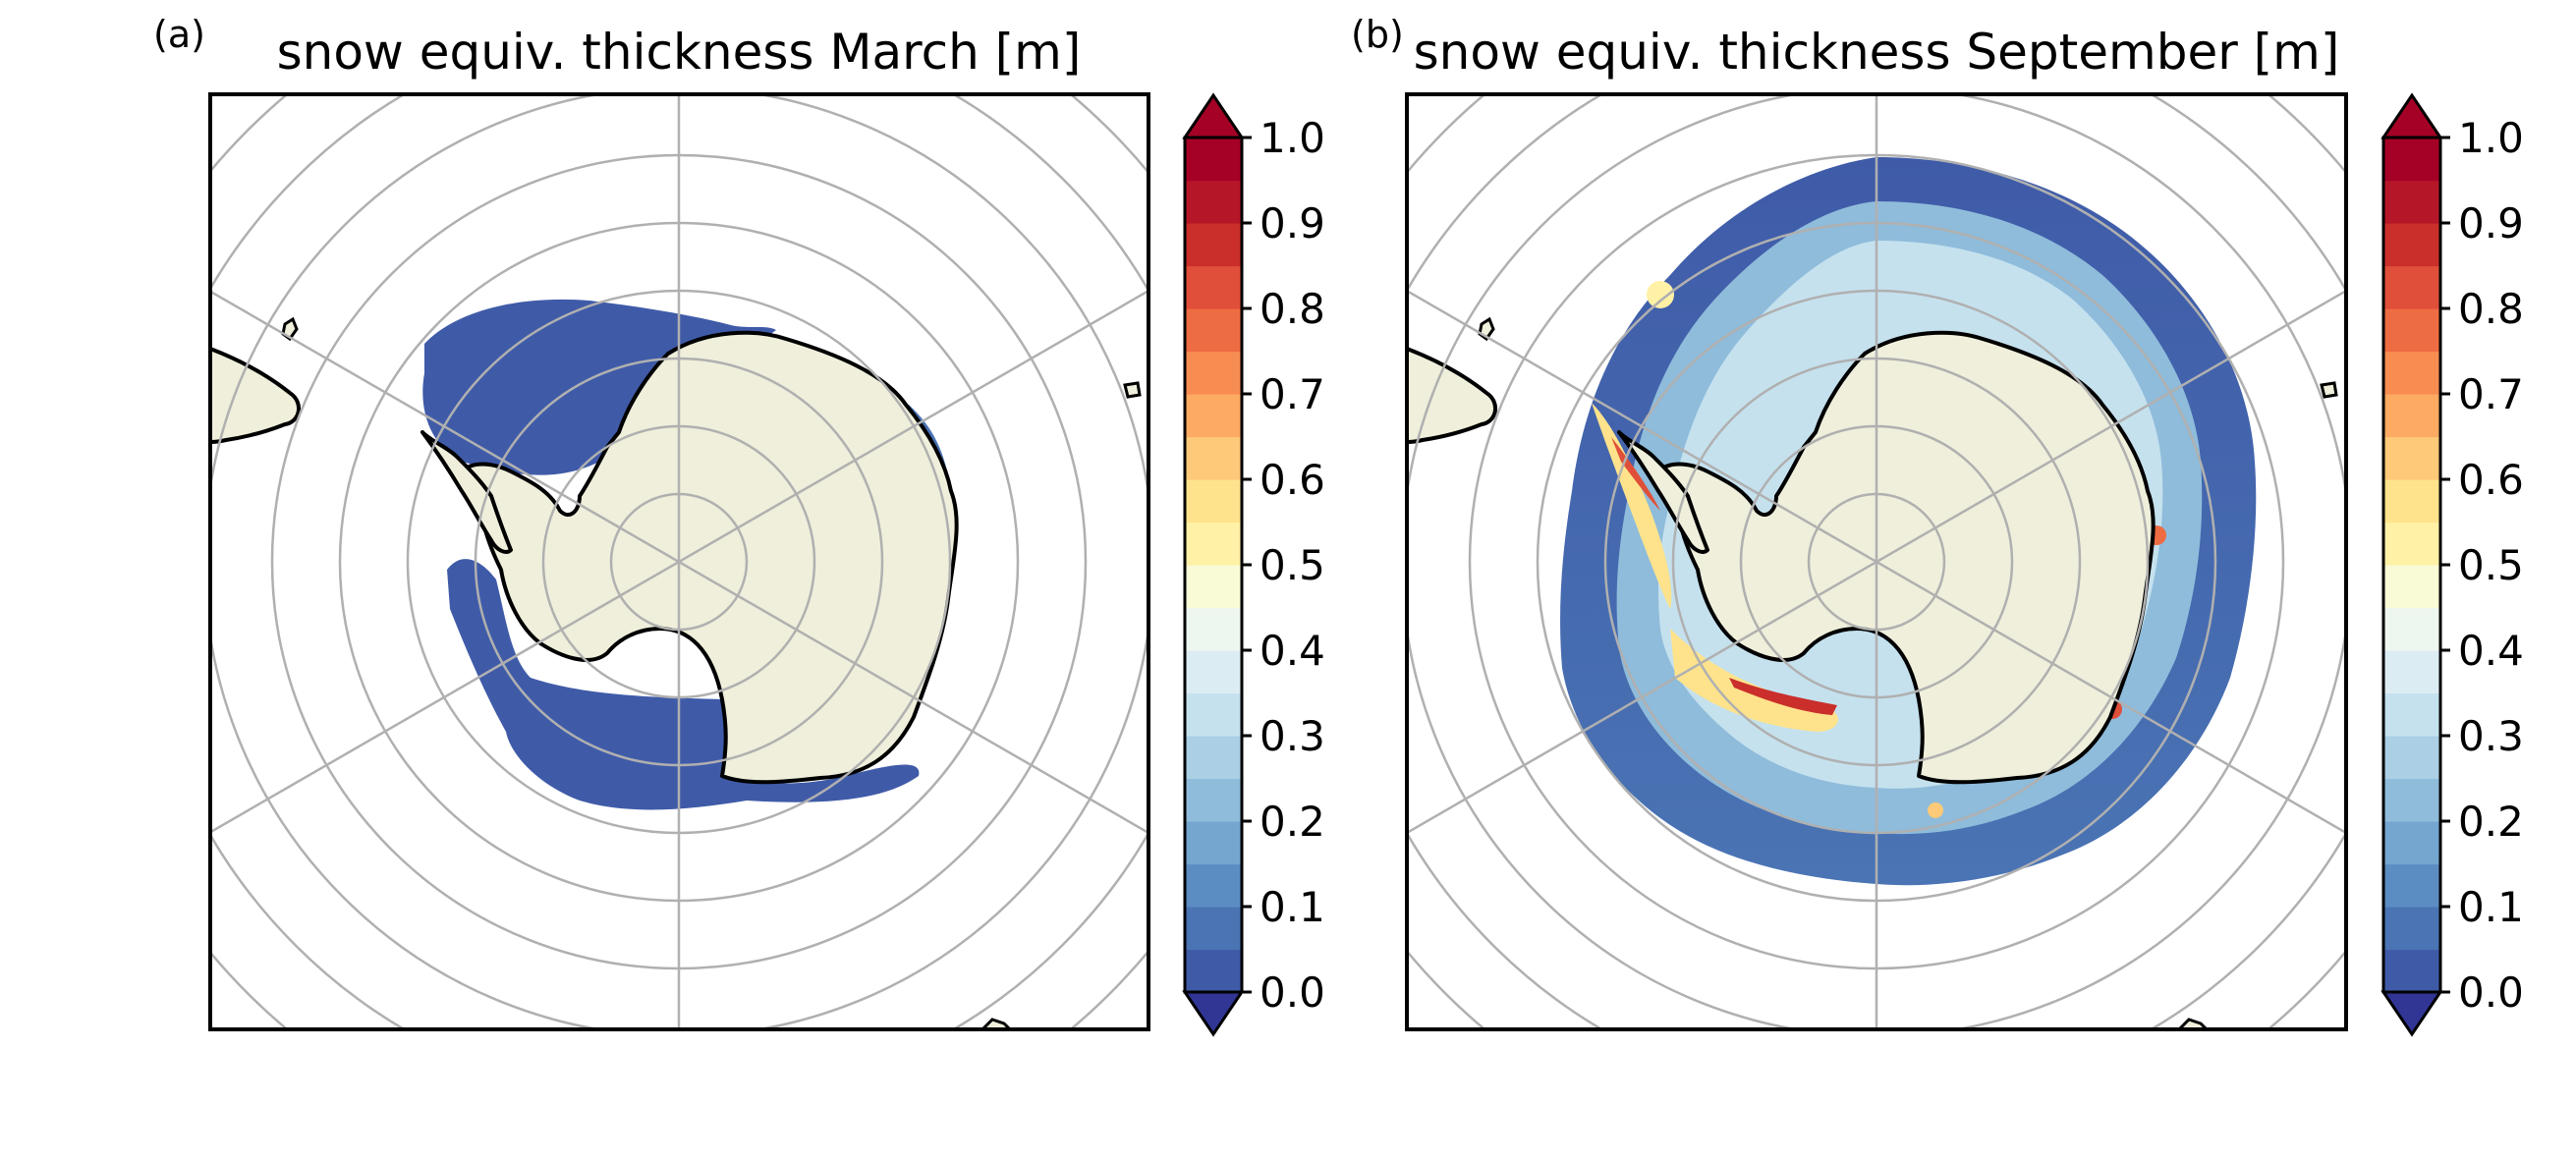 The image size is (2576, 1160). Describe the element at coordinates (1377, 34) in the screenshot. I see `panel-b-letter: (b)` at that location.